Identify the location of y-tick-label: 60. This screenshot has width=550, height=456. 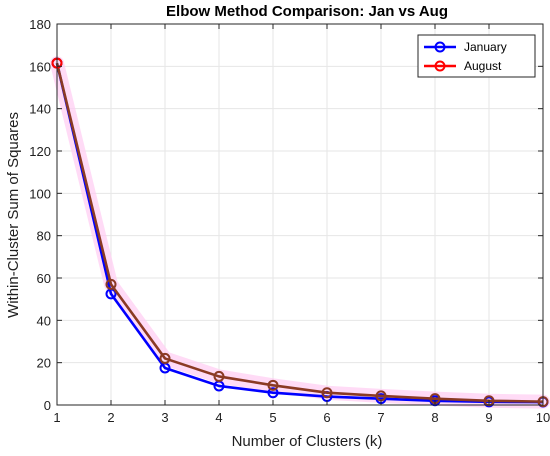
(44, 278).